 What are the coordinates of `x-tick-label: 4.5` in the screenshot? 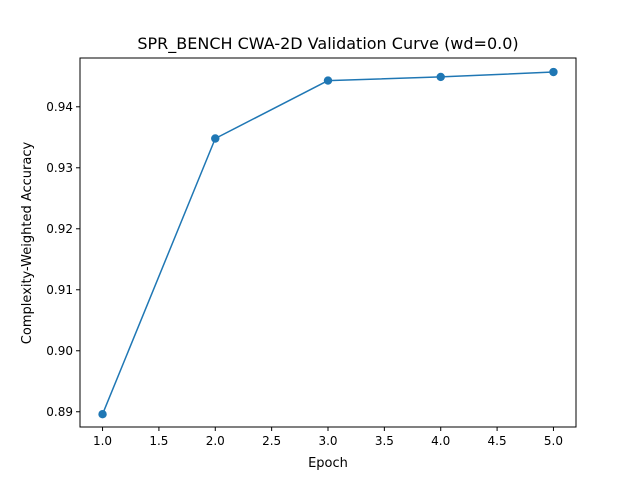 It's located at (497, 441).